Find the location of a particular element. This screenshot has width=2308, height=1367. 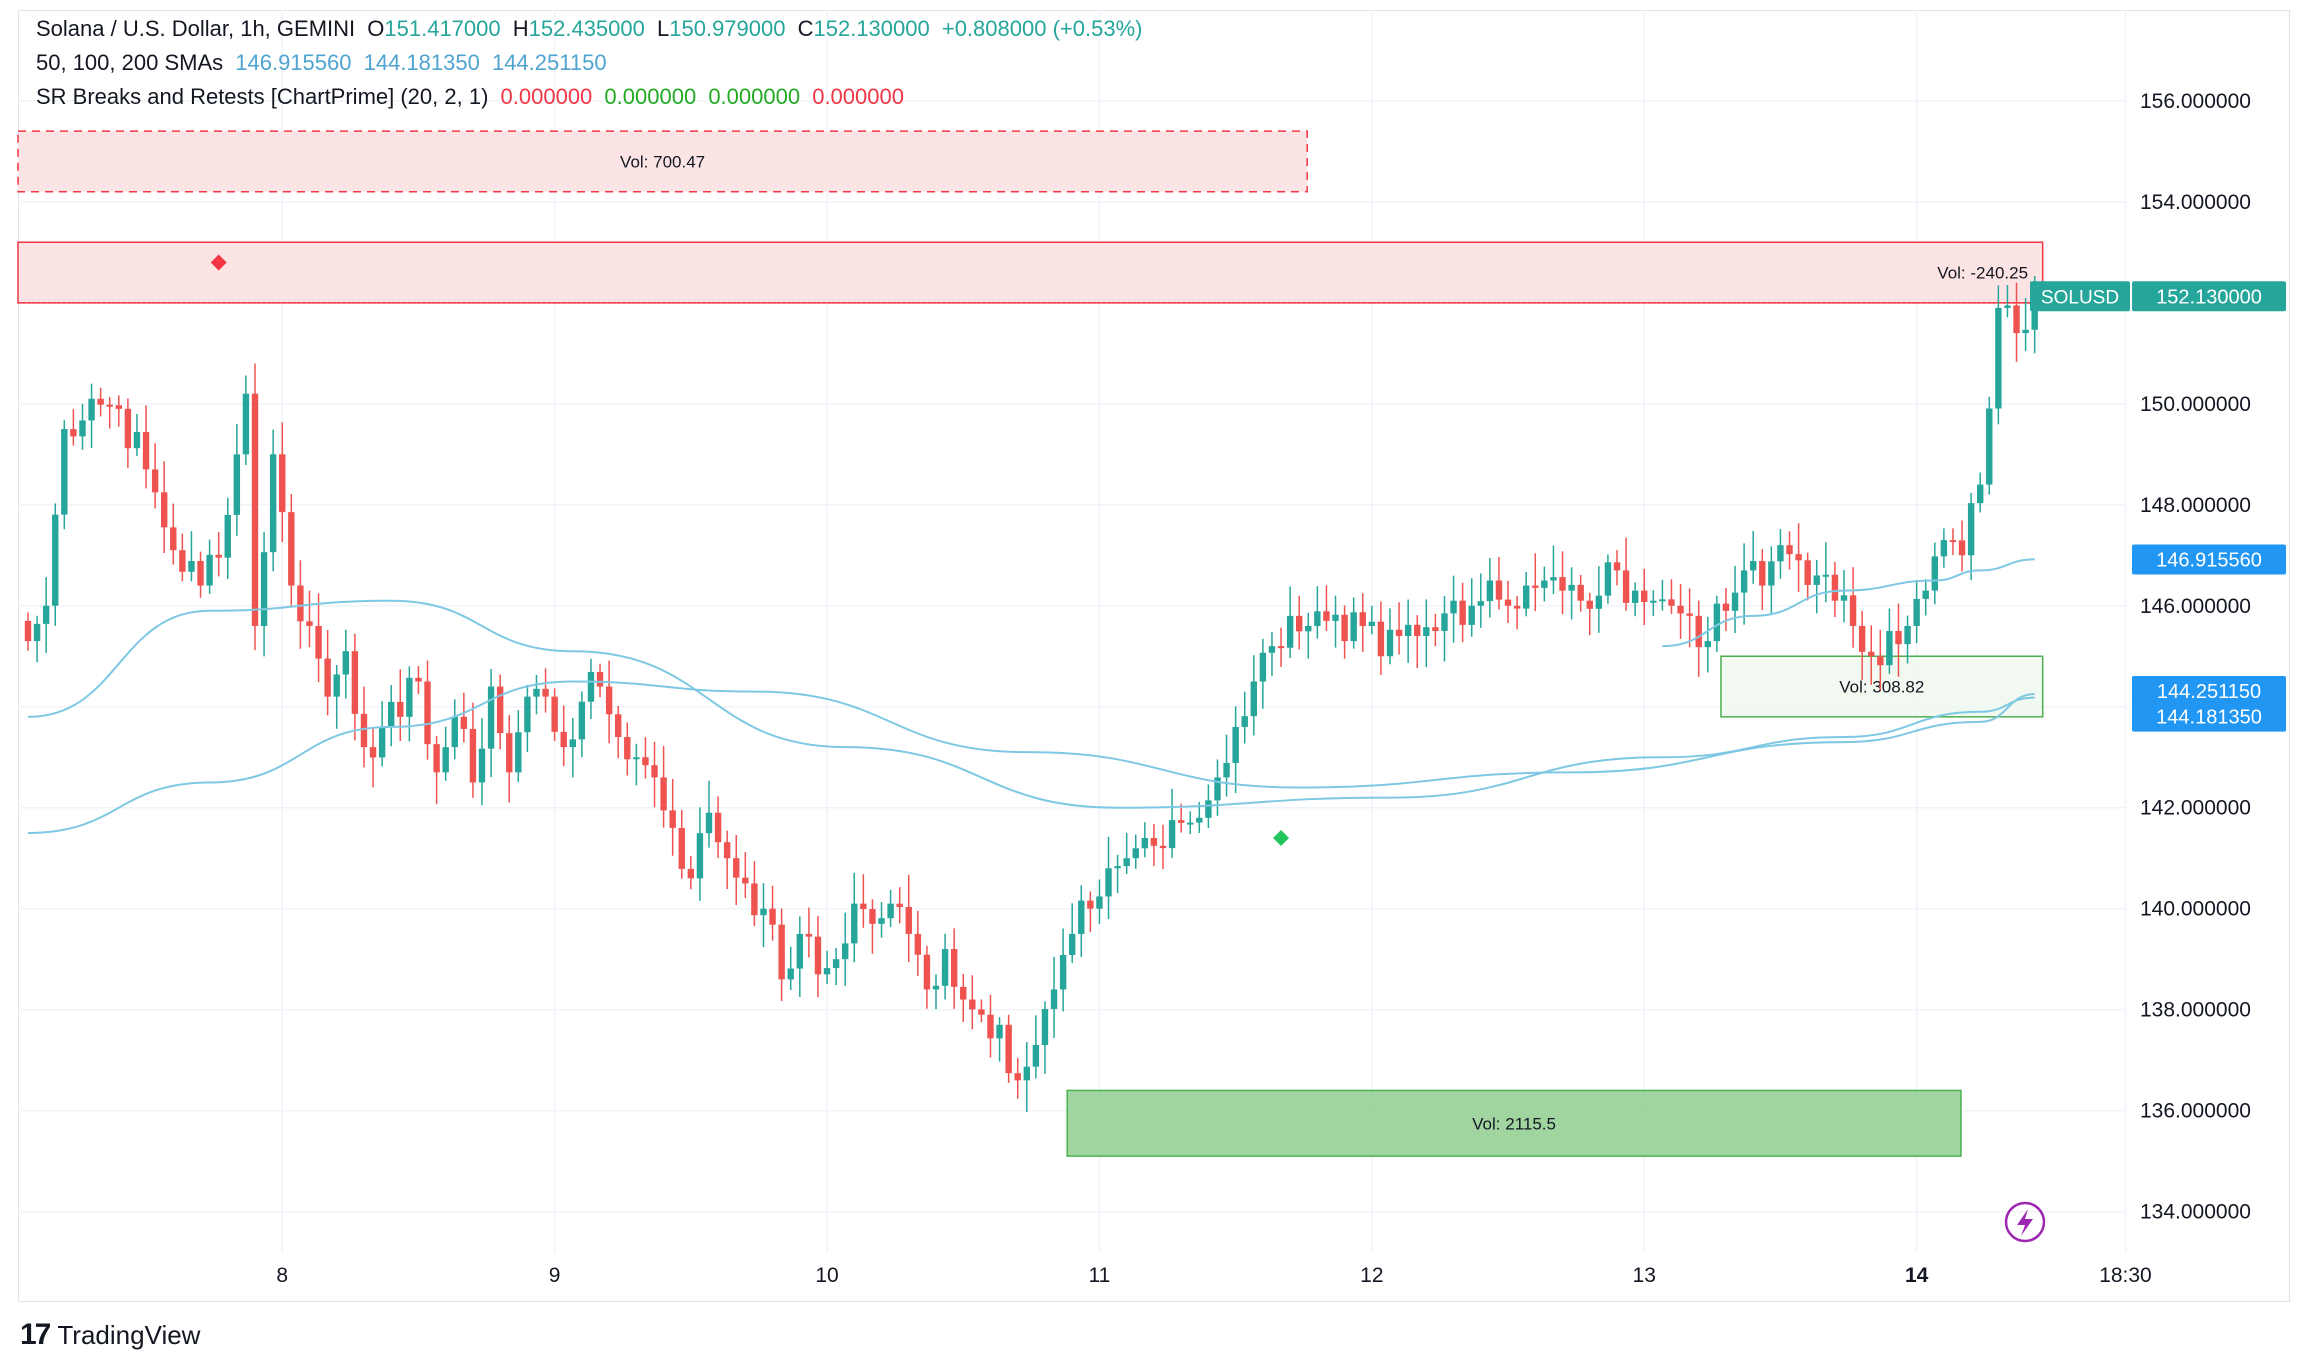

lightning-icon is located at coordinates (2025, 1222).